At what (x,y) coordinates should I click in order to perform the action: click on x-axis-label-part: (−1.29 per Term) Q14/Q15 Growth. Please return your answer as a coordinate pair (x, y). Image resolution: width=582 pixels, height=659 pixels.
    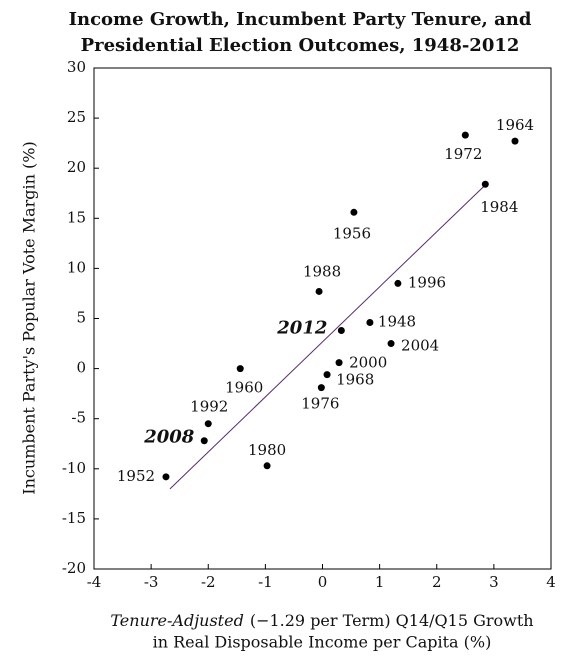
    Looking at the image, I should click on (392, 620).